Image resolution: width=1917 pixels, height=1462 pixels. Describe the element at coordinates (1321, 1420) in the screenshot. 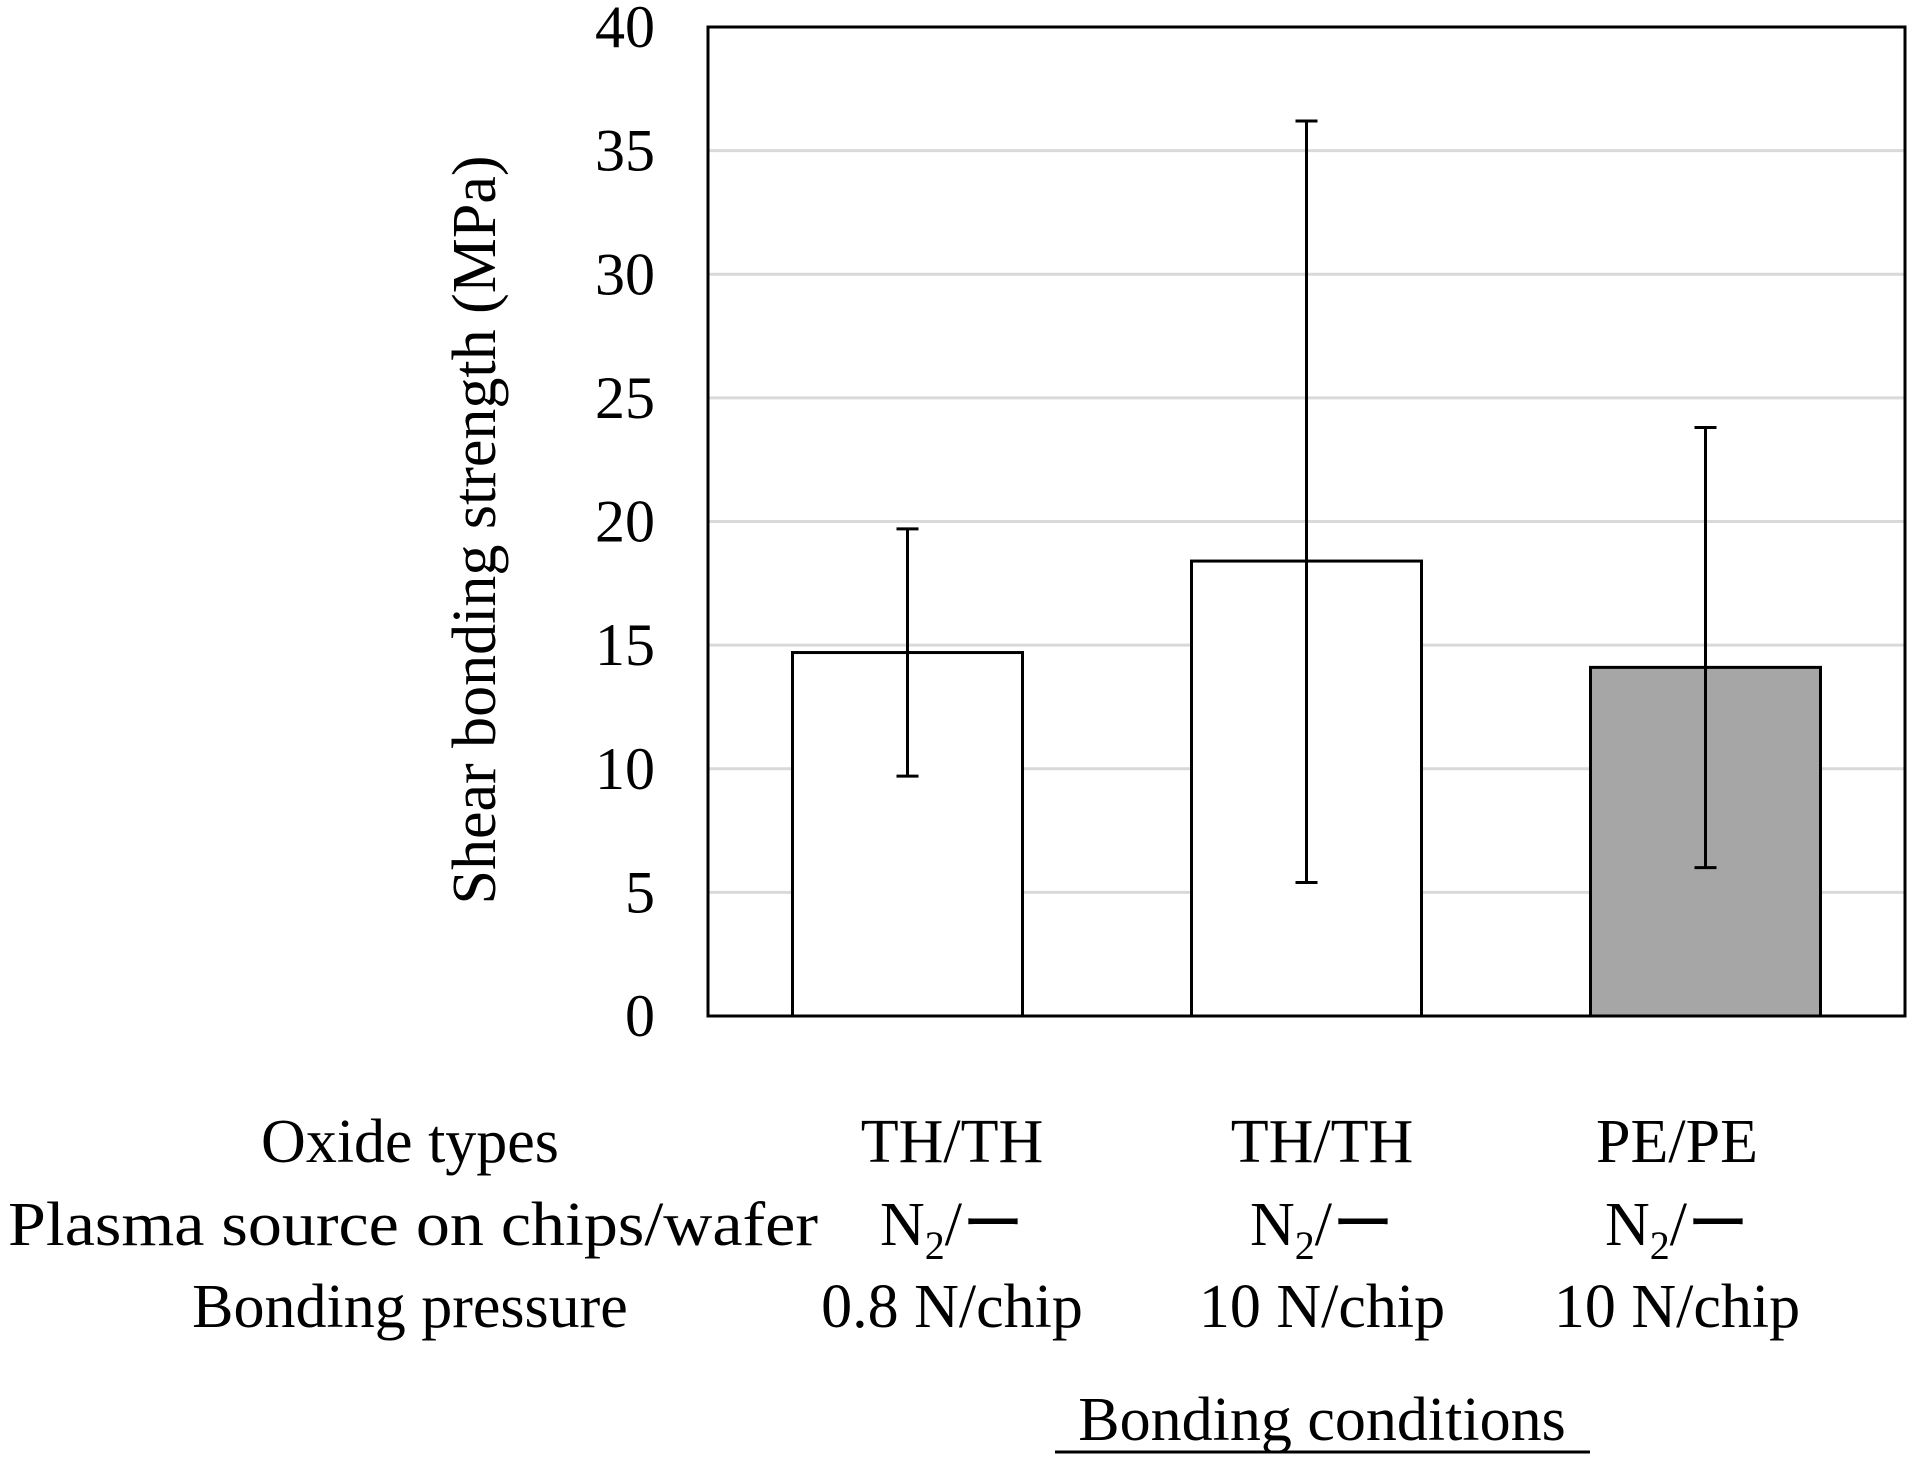

I see `x-axis-label: Bonding conditions` at that location.